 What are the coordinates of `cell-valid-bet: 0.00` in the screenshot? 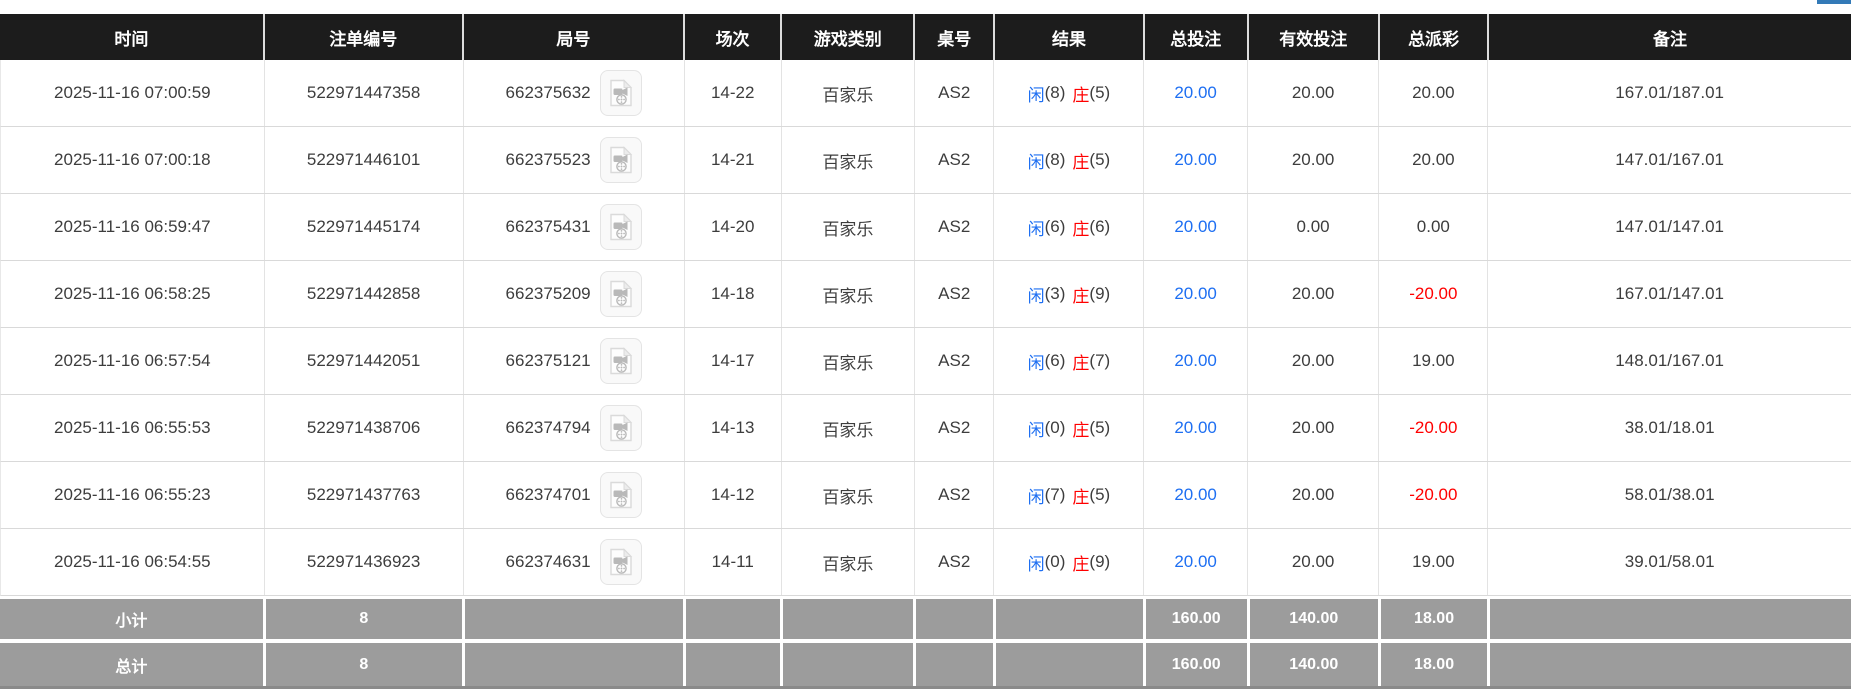 It's located at (1312, 227).